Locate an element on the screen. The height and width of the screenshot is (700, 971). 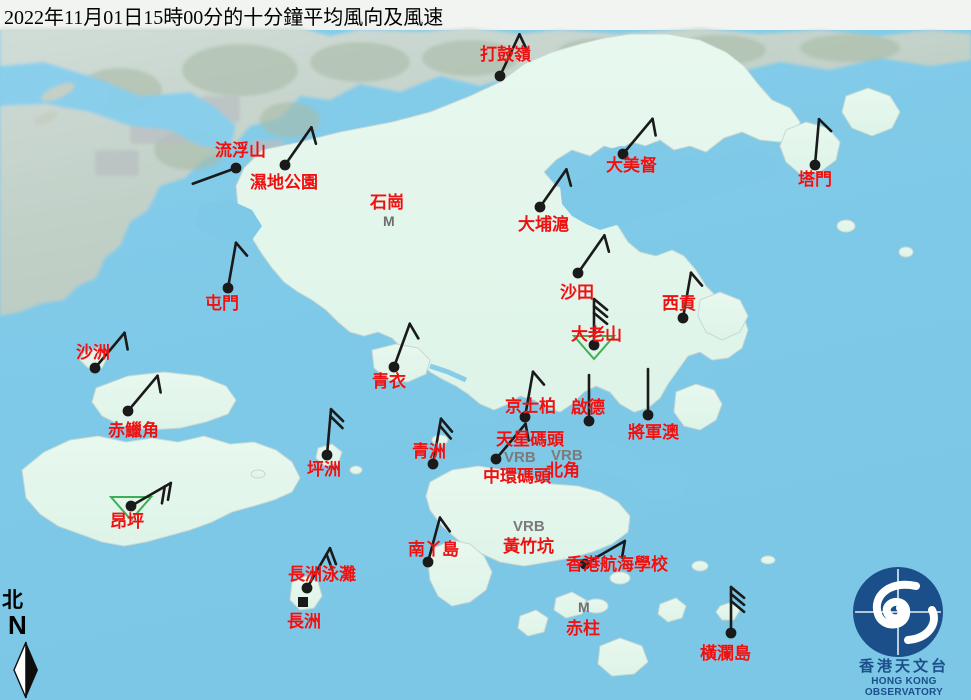
station-label: 天星碼頭 is located at coordinates (530, 439).